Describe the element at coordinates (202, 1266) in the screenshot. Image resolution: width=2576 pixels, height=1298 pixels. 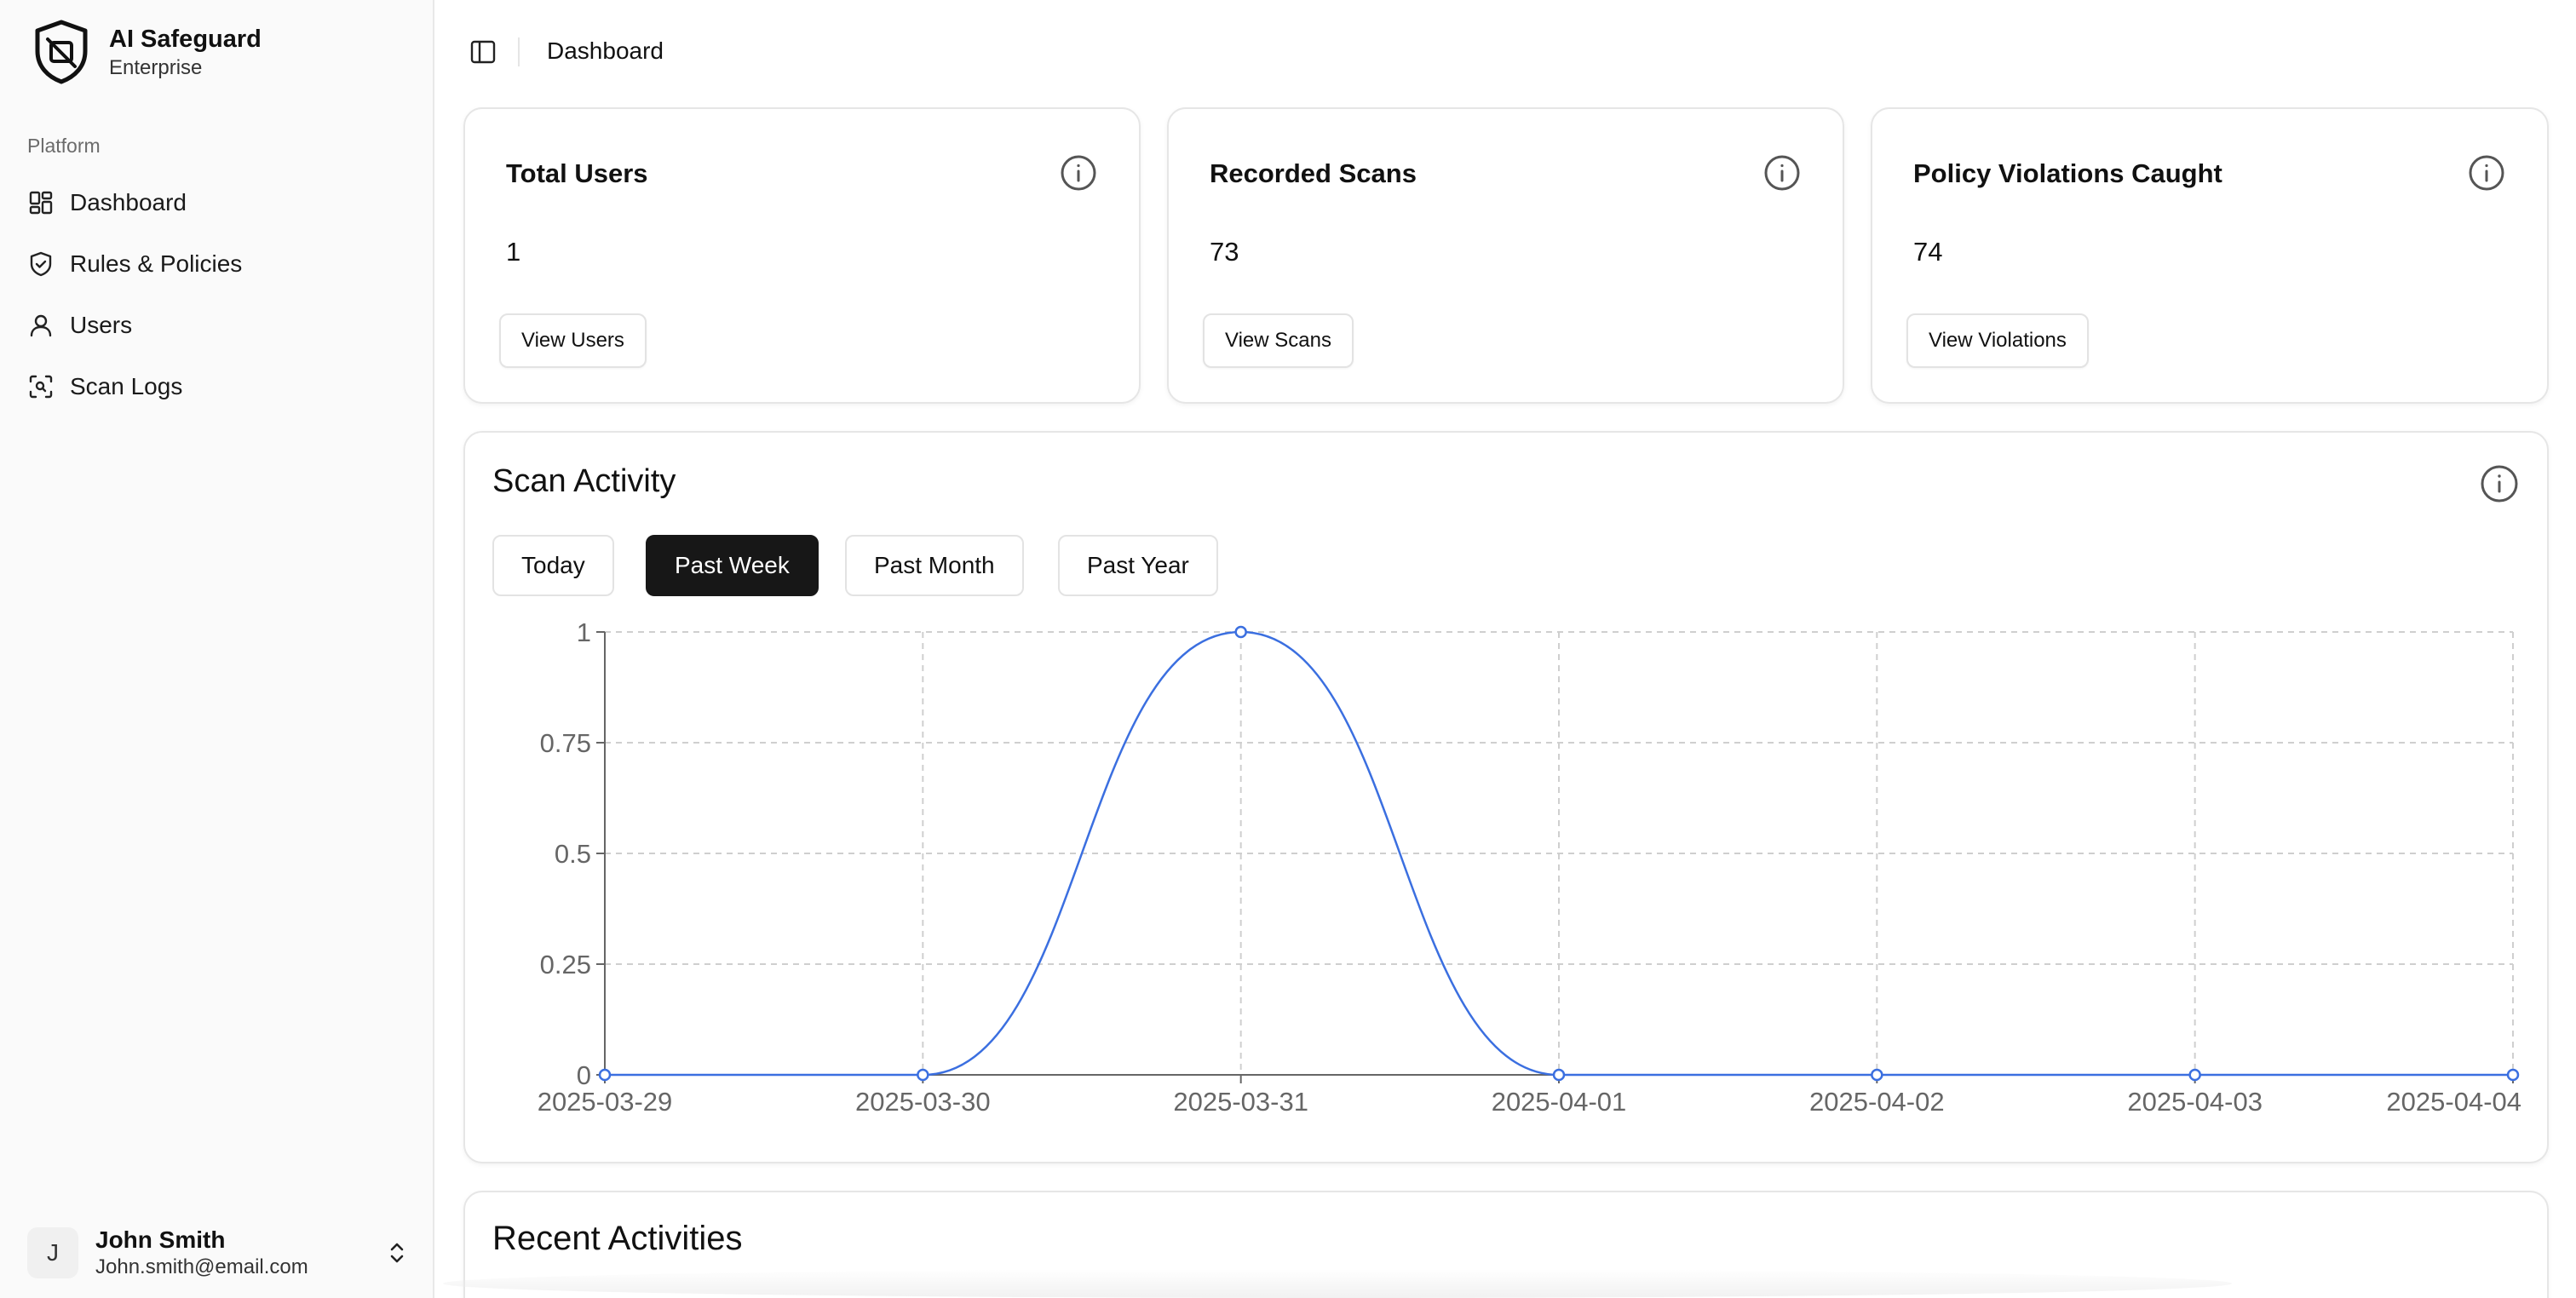
I see `user-email: John.smith@email.com` at that location.